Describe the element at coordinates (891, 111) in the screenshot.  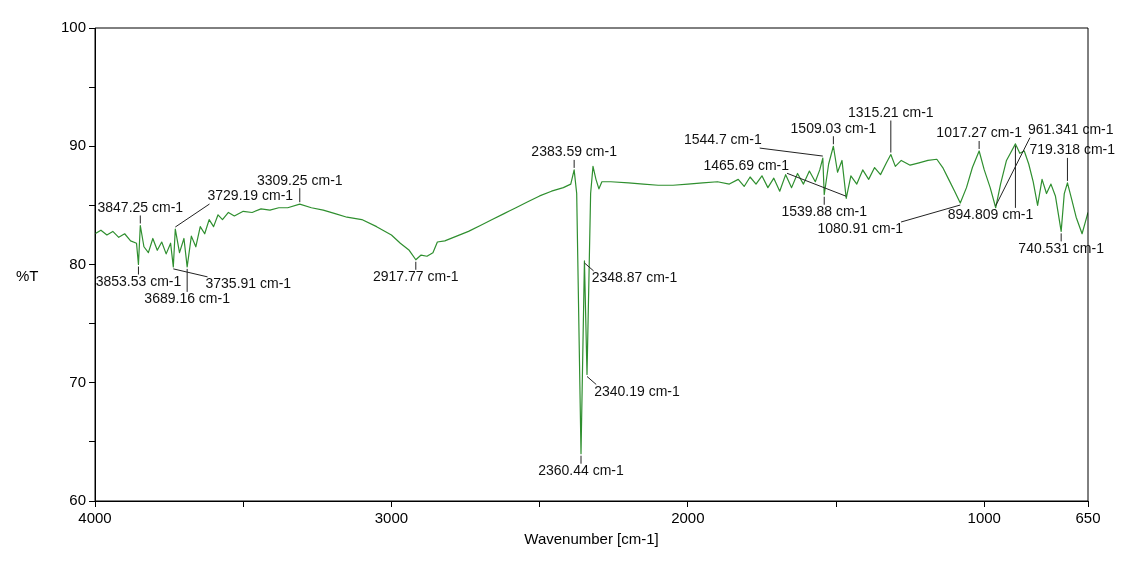
I see `annotation: 1315.21 cm-1` at that location.